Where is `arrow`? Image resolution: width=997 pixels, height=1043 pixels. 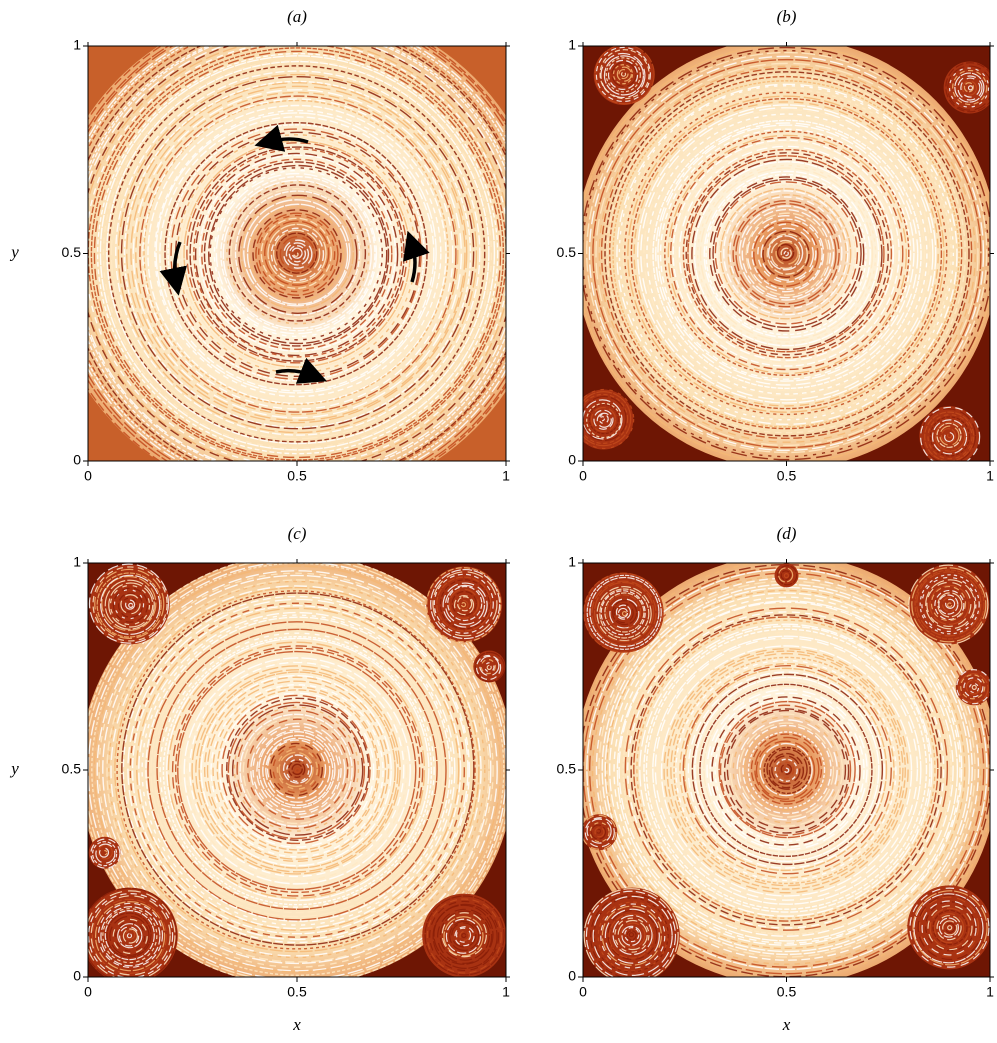
arrow is located at coordinates (301, 370).